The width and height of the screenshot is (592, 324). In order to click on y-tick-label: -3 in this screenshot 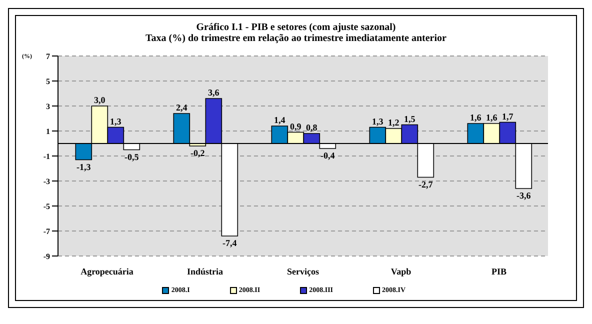, I will do `click(46, 181)`.